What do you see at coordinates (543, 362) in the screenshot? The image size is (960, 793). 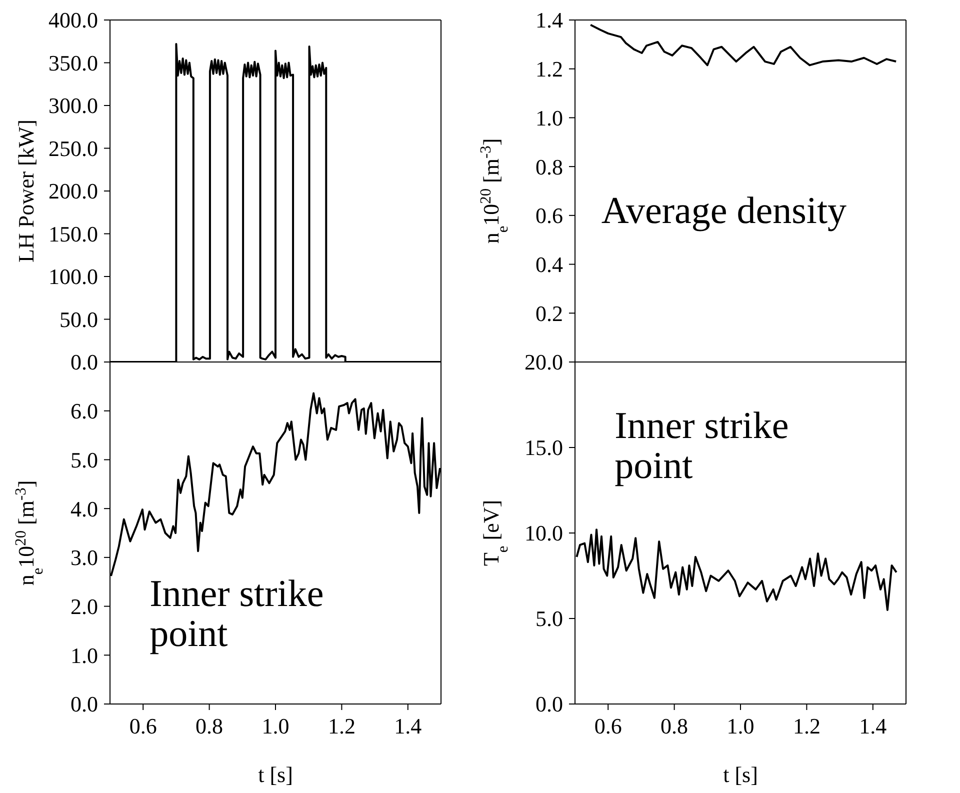 I see `y-tick-label: 20.0` at bounding box center [543, 362].